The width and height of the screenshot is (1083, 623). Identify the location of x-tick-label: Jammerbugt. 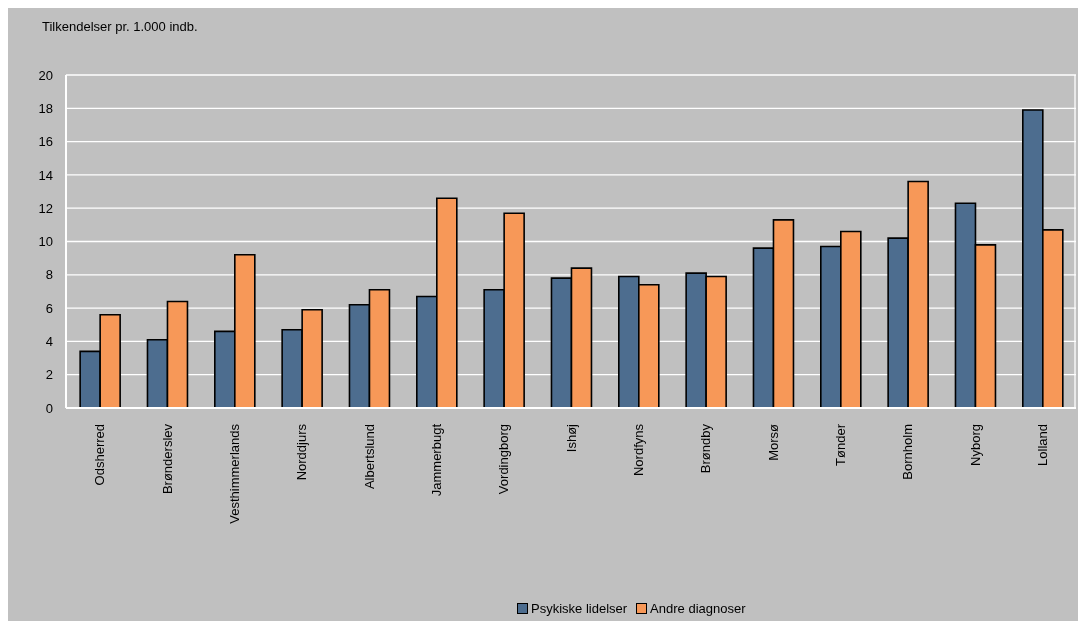
(436, 460).